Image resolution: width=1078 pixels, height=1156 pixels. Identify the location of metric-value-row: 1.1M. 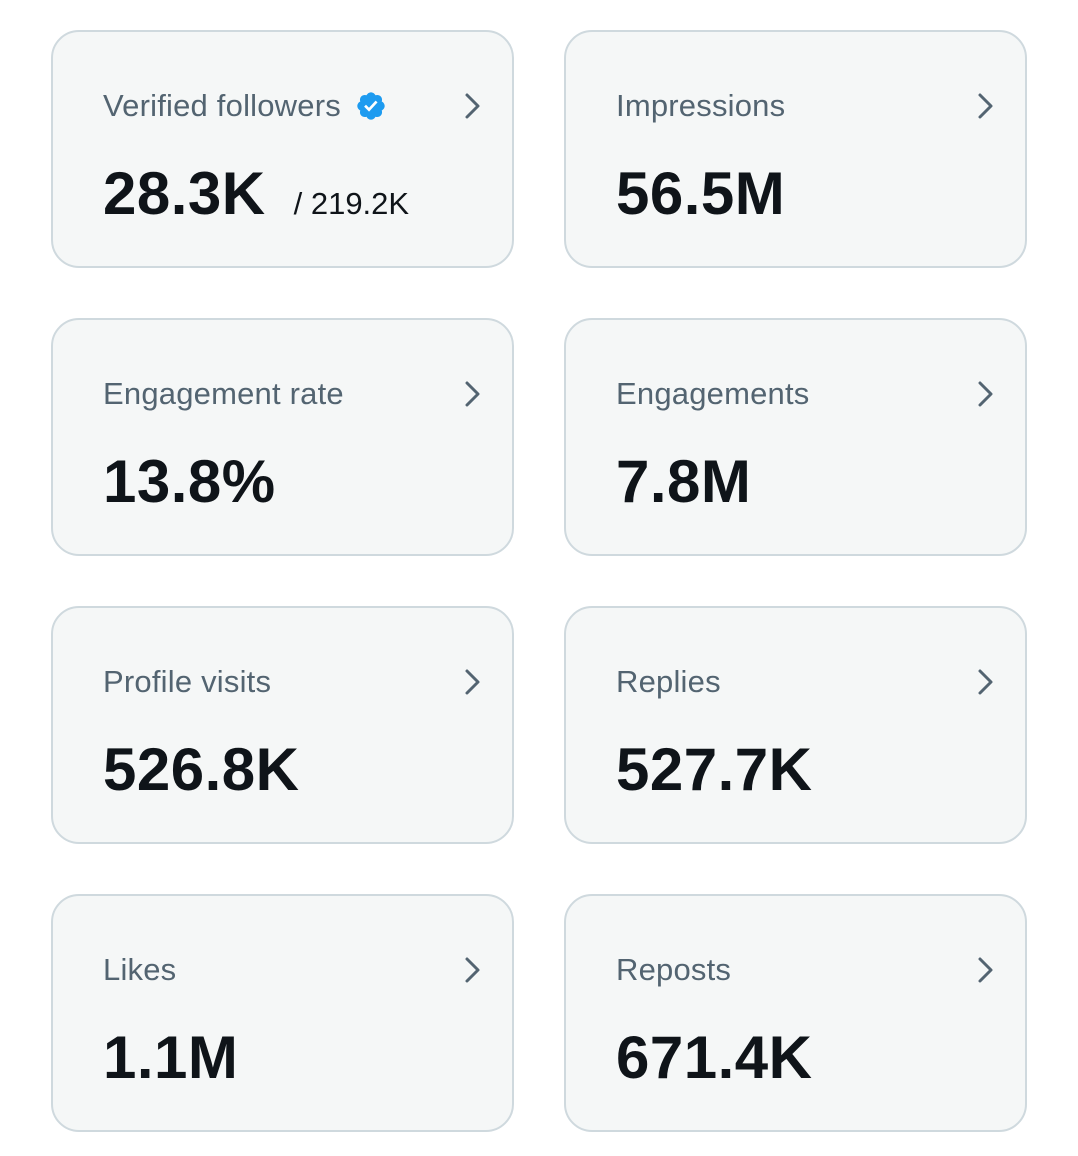
(170, 1058).